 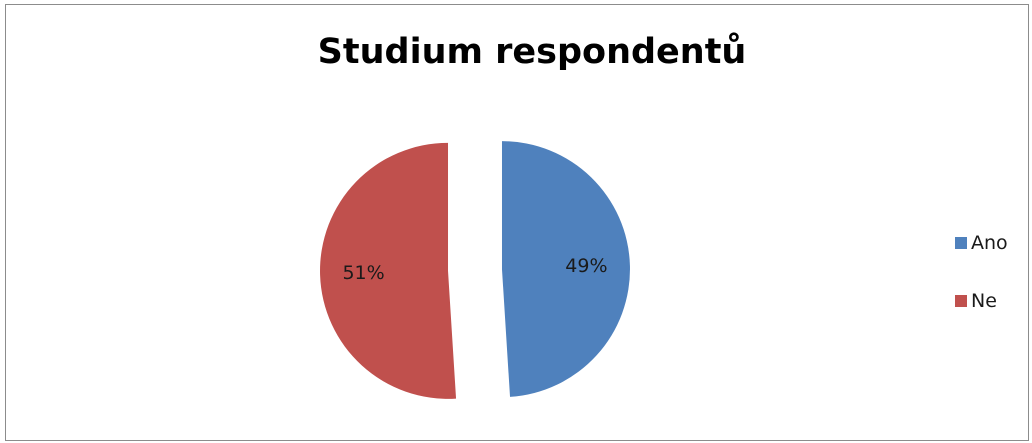 What do you see at coordinates (363, 273) in the screenshot?
I see `slice-label-ne: 51%` at bounding box center [363, 273].